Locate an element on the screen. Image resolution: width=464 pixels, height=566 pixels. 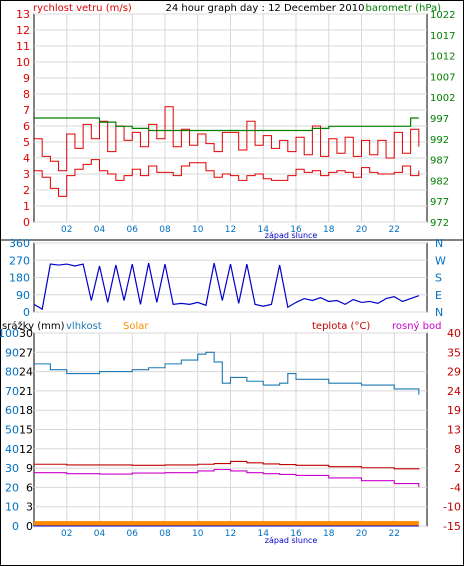
humidity-tick-label: 10 is located at coordinates (12, 507).